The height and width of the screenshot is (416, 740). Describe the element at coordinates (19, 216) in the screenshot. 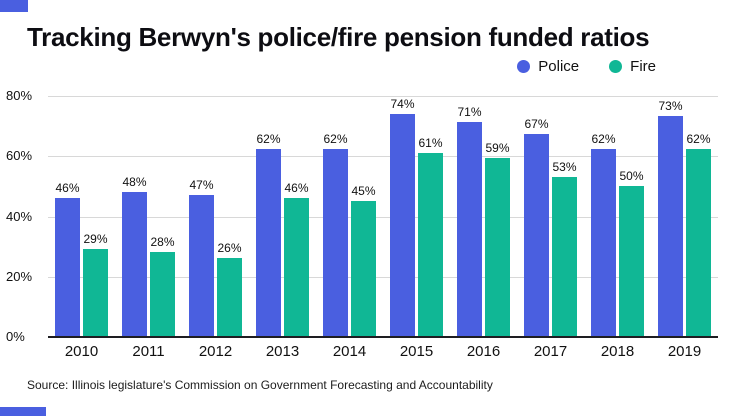

I see `y-tick-label: 40%` at that location.